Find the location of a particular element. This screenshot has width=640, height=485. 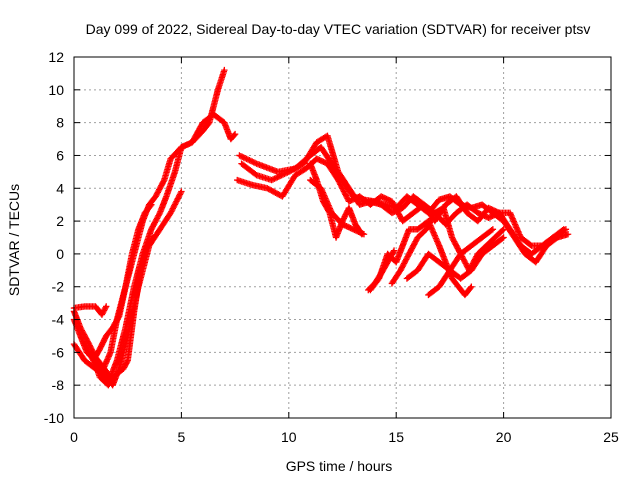

y-tick-label: 6 is located at coordinates (60, 155).